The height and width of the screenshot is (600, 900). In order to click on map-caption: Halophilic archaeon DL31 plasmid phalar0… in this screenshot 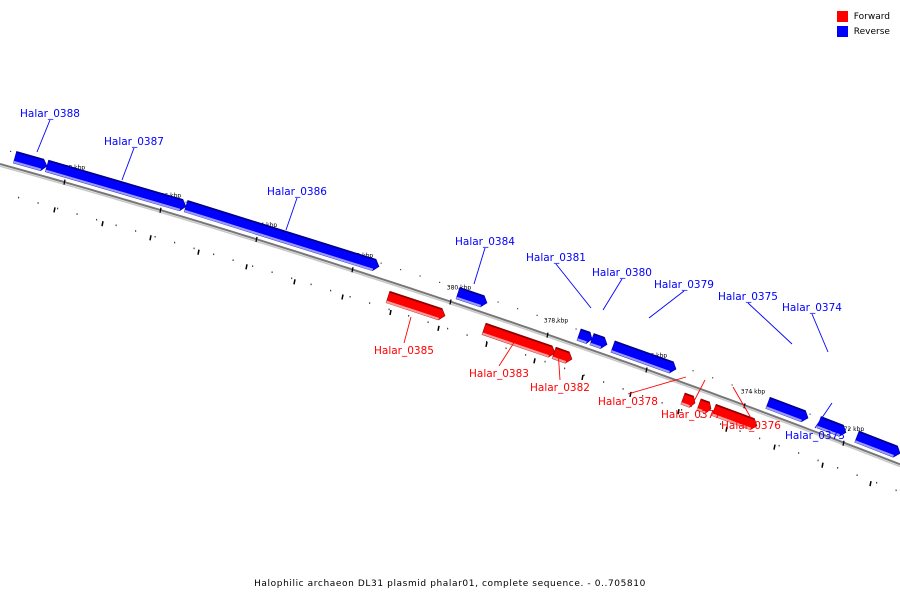, I will do `click(450, 584)`.